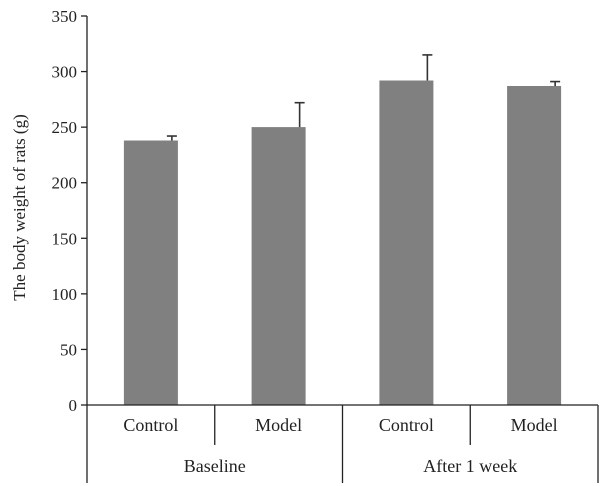 The width and height of the screenshot is (602, 486). I want to click on y-tick-label: 150, so click(65, 238).